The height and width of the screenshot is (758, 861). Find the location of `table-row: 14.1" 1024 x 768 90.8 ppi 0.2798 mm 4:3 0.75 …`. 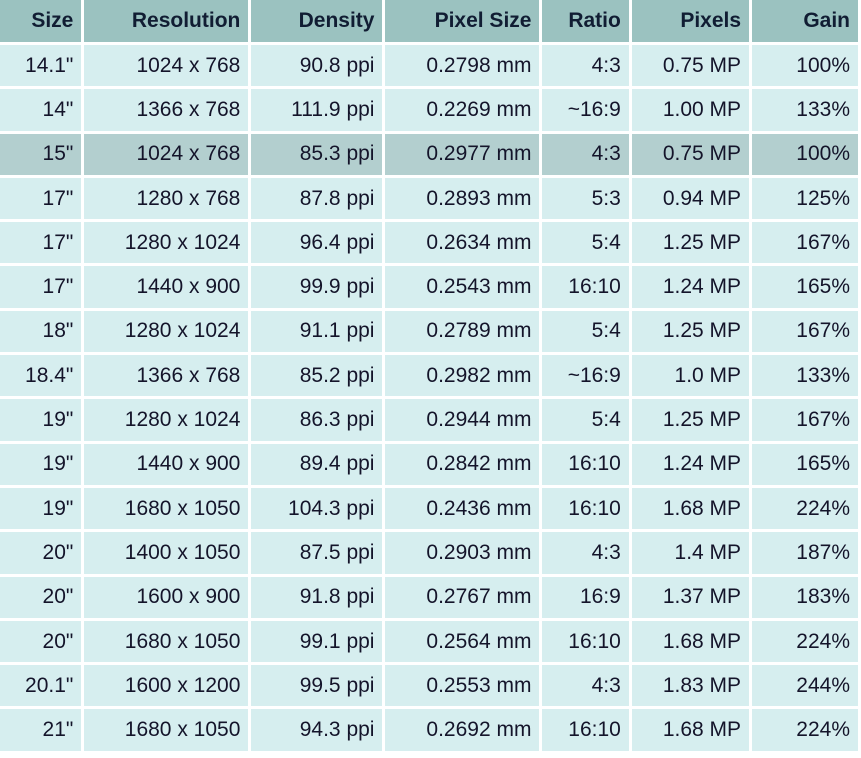

table-row: 14.1" 1024 x 768 90.8 ppi 0.2798 mm 4:3 0.75 … is located at coordinates (429, 66).